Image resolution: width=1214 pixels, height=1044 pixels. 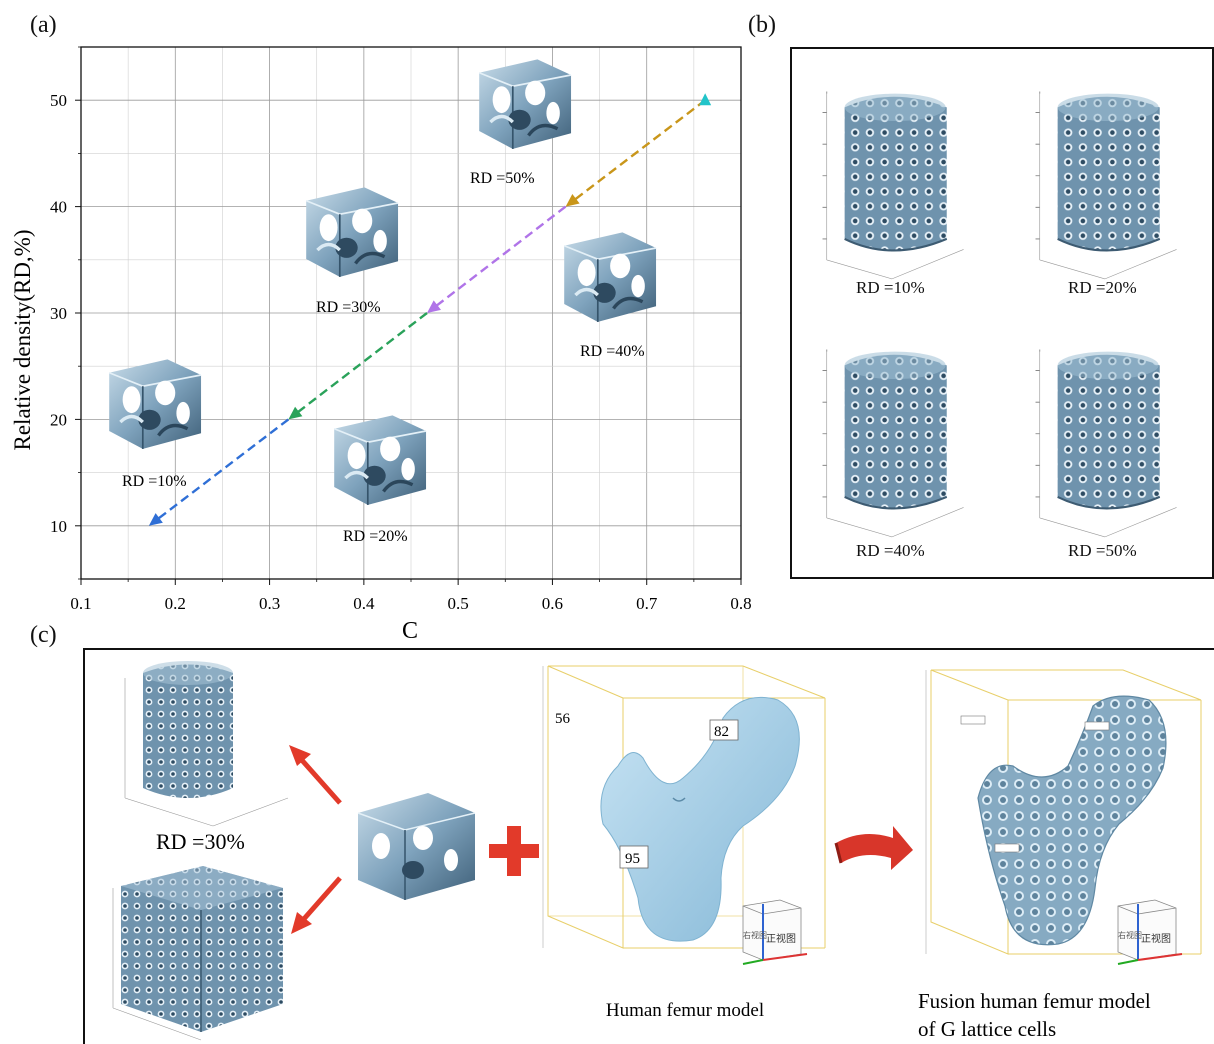 I want to click on x-tick-label: 0.8, so click(x=740, y=603).